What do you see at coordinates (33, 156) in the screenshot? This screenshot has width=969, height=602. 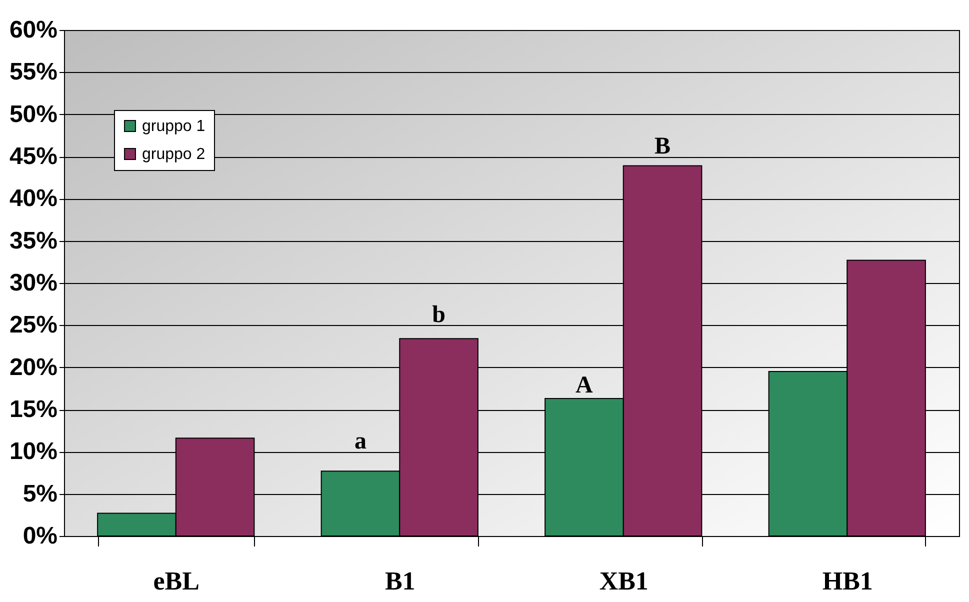 I see `y-tick-label: 45%` at bounding box center [33, 156].